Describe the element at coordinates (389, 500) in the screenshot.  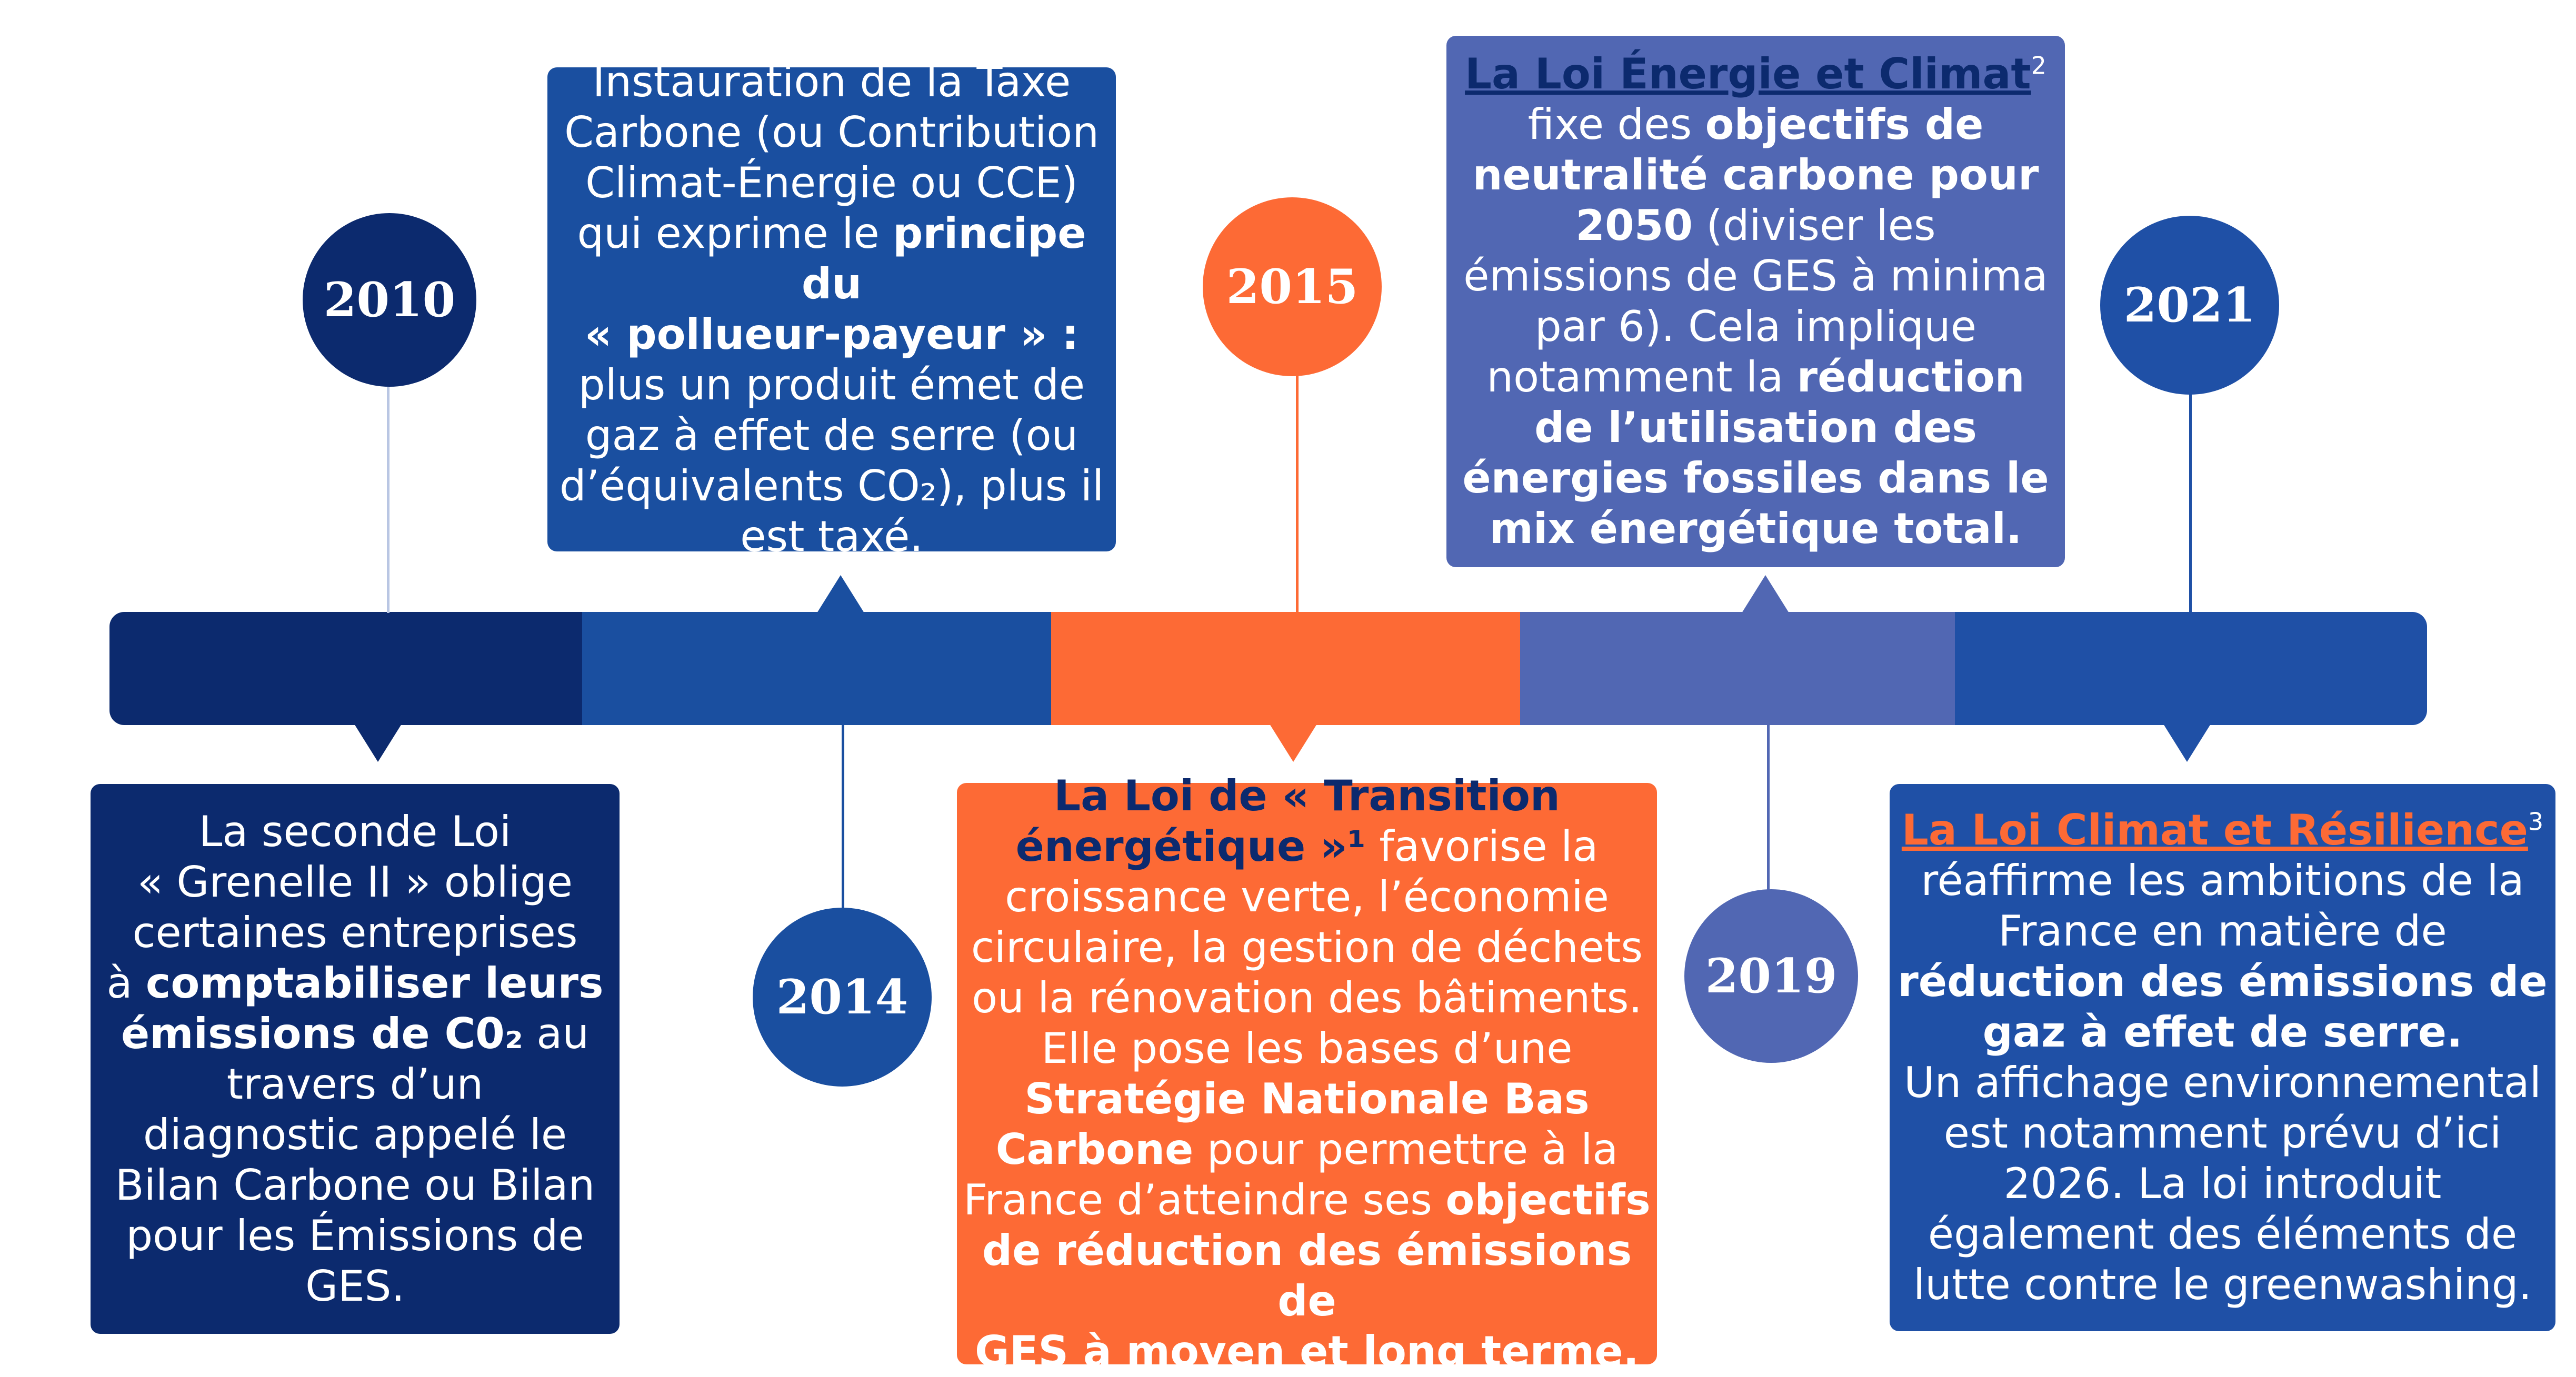
I see `stem-2010` at that location.